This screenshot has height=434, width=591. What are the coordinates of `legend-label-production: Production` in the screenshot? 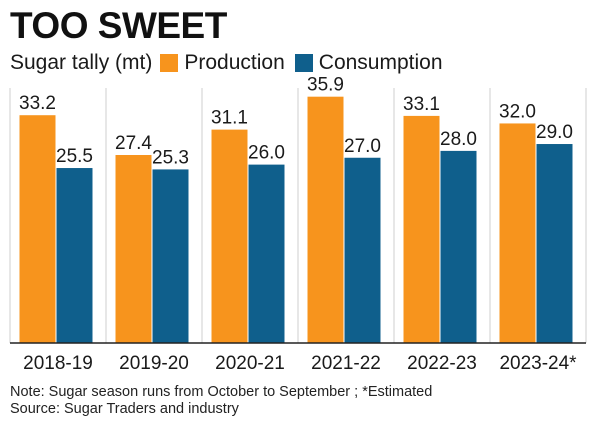 It's located at (234, 62).